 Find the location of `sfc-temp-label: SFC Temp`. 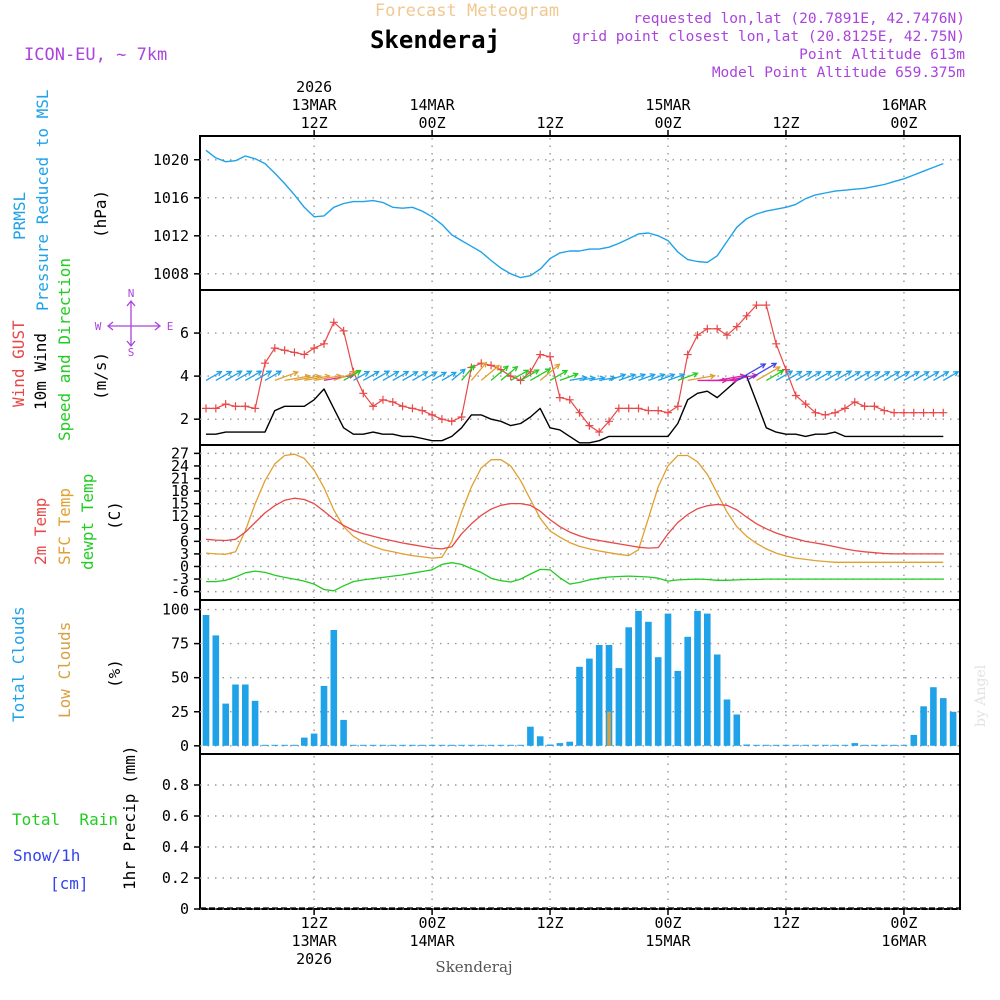

sfc-temp-label: SFC Temp is located at coordinates (64, 526).